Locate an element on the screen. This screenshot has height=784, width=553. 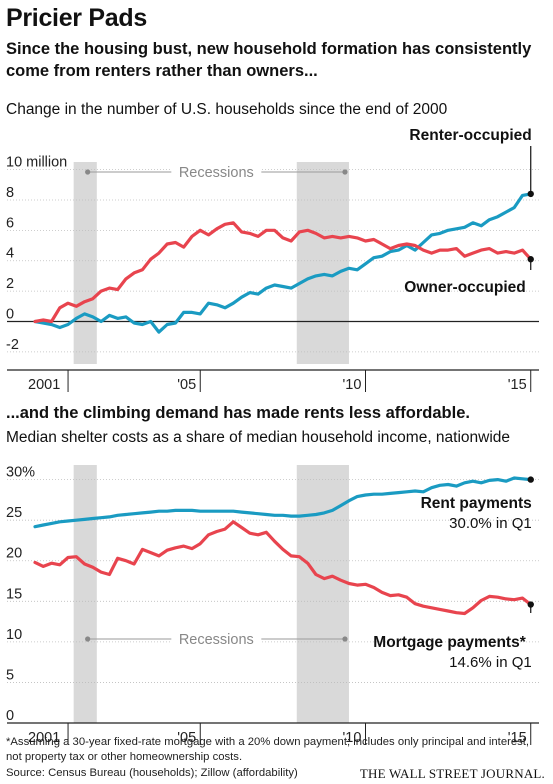
y-tick-label: 20 is located at coordinates (14, 554).